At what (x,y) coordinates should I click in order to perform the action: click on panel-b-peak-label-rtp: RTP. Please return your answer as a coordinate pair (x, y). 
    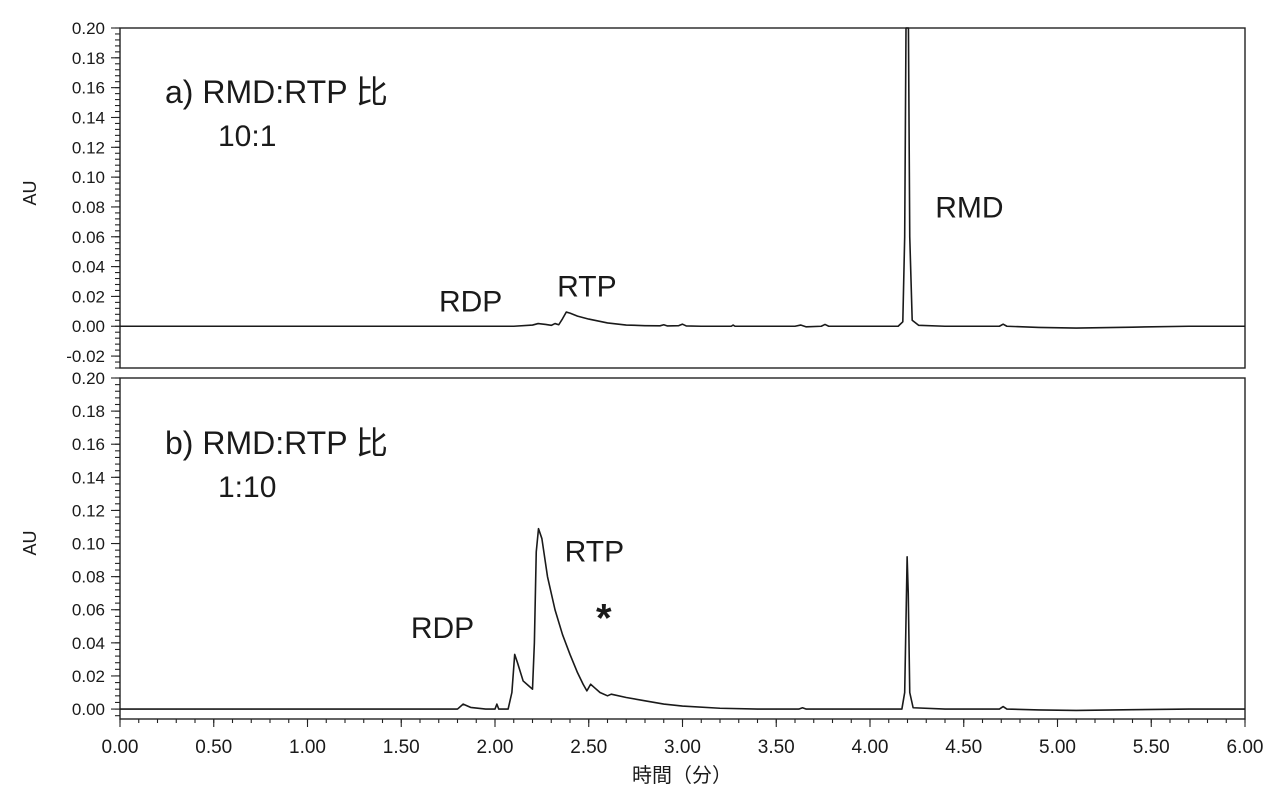
    Looking at the image, I should click on (594, 552).